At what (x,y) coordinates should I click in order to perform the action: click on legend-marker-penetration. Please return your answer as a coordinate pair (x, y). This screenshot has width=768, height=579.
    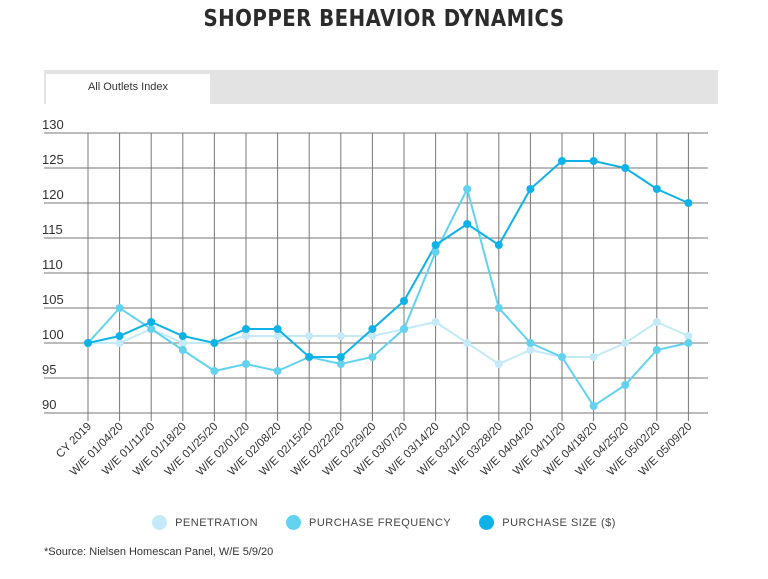
    Looking at the image, I should click on (160, 522).